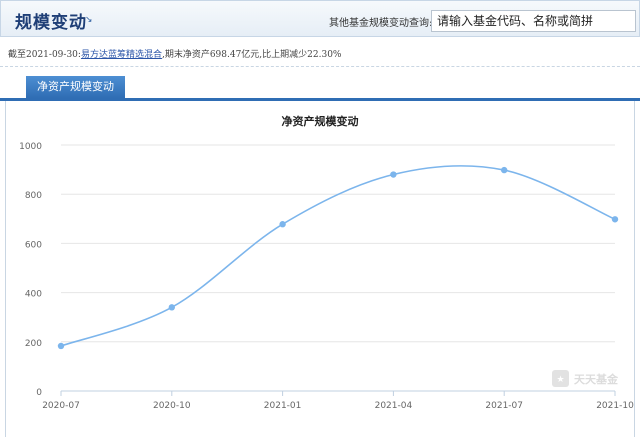 The height and width of the screenshot is (437, 640). What do you see at coordinates (172, 406) in the screenshot?
I see `x-tick-label: 2020-10` at bounding box center [172, 406].